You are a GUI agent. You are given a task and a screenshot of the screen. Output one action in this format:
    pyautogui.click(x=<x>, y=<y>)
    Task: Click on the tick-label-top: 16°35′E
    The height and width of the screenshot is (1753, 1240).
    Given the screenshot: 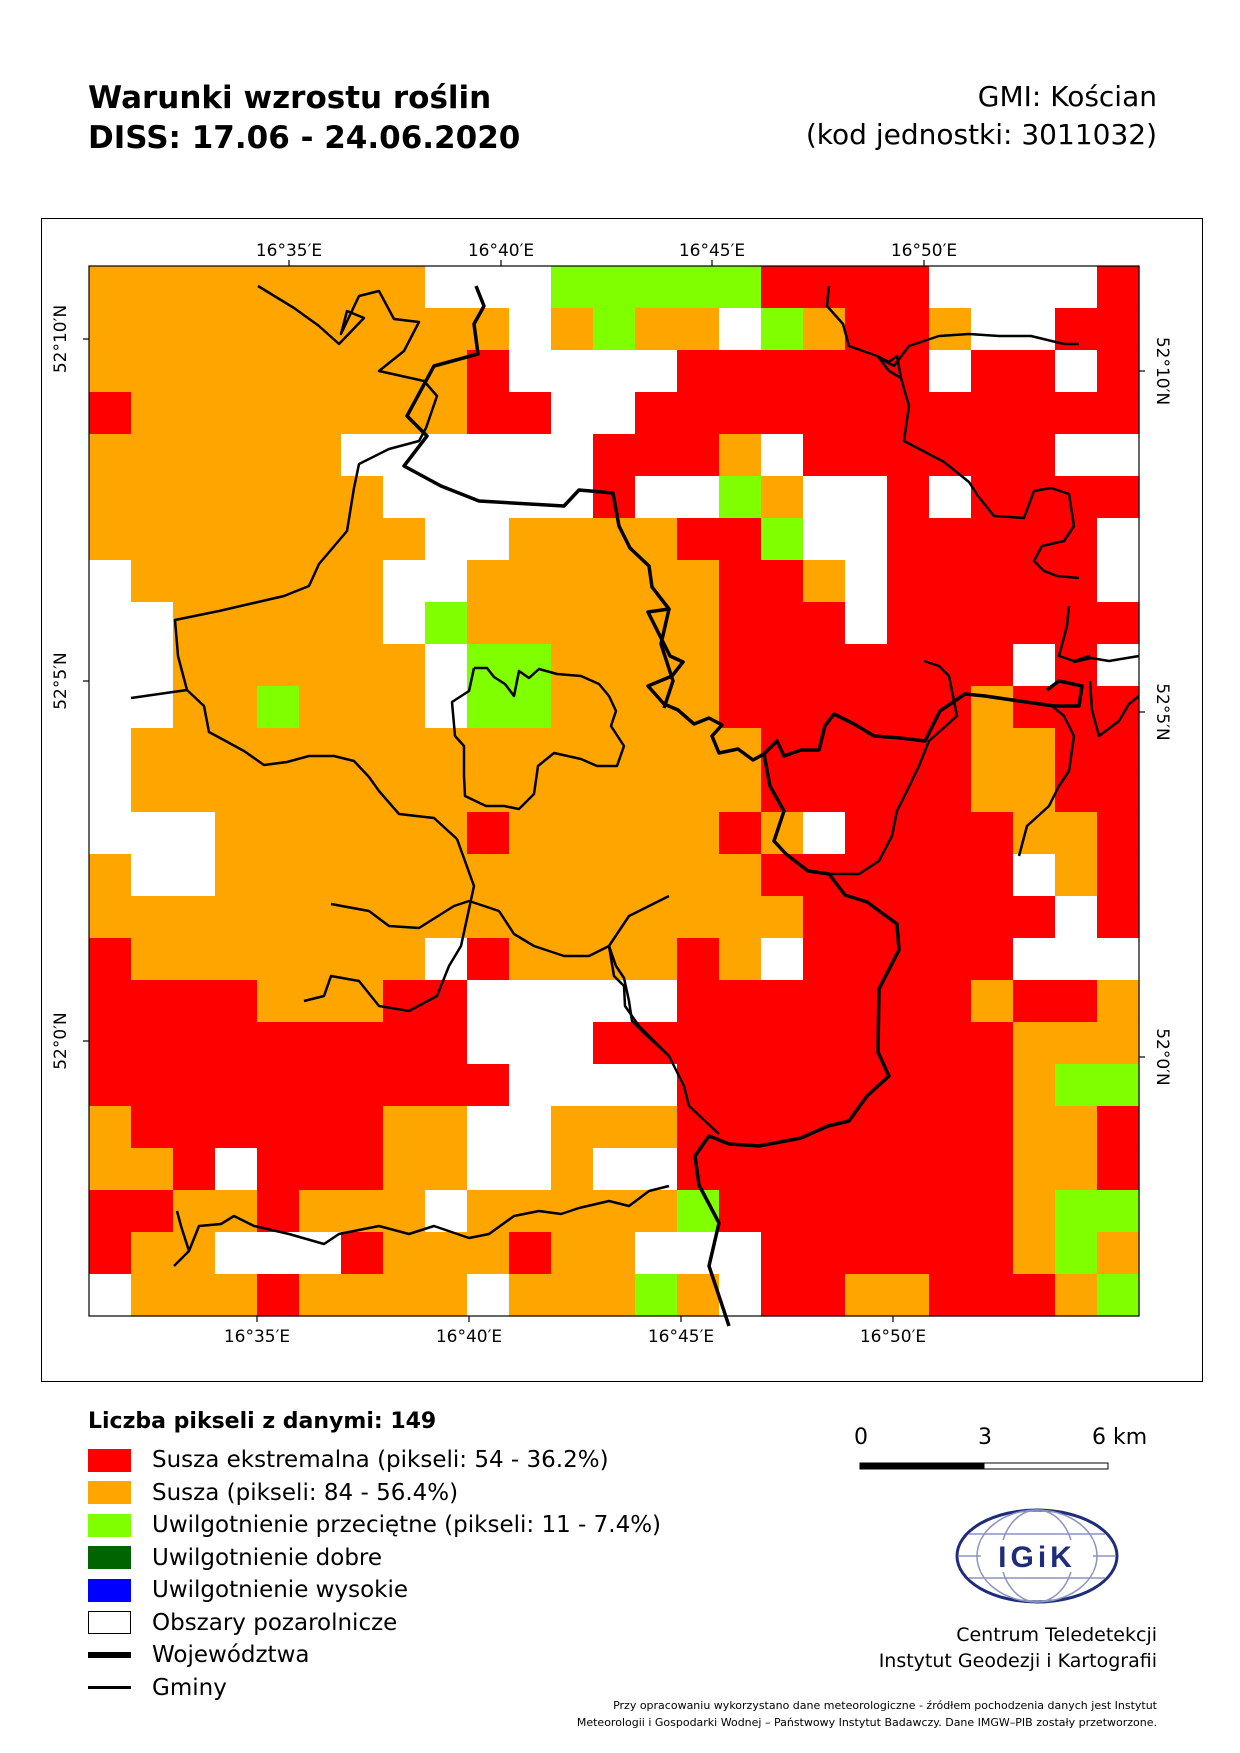 What is the action you would take?
    pyautogui.click(x=289, y=251)
    